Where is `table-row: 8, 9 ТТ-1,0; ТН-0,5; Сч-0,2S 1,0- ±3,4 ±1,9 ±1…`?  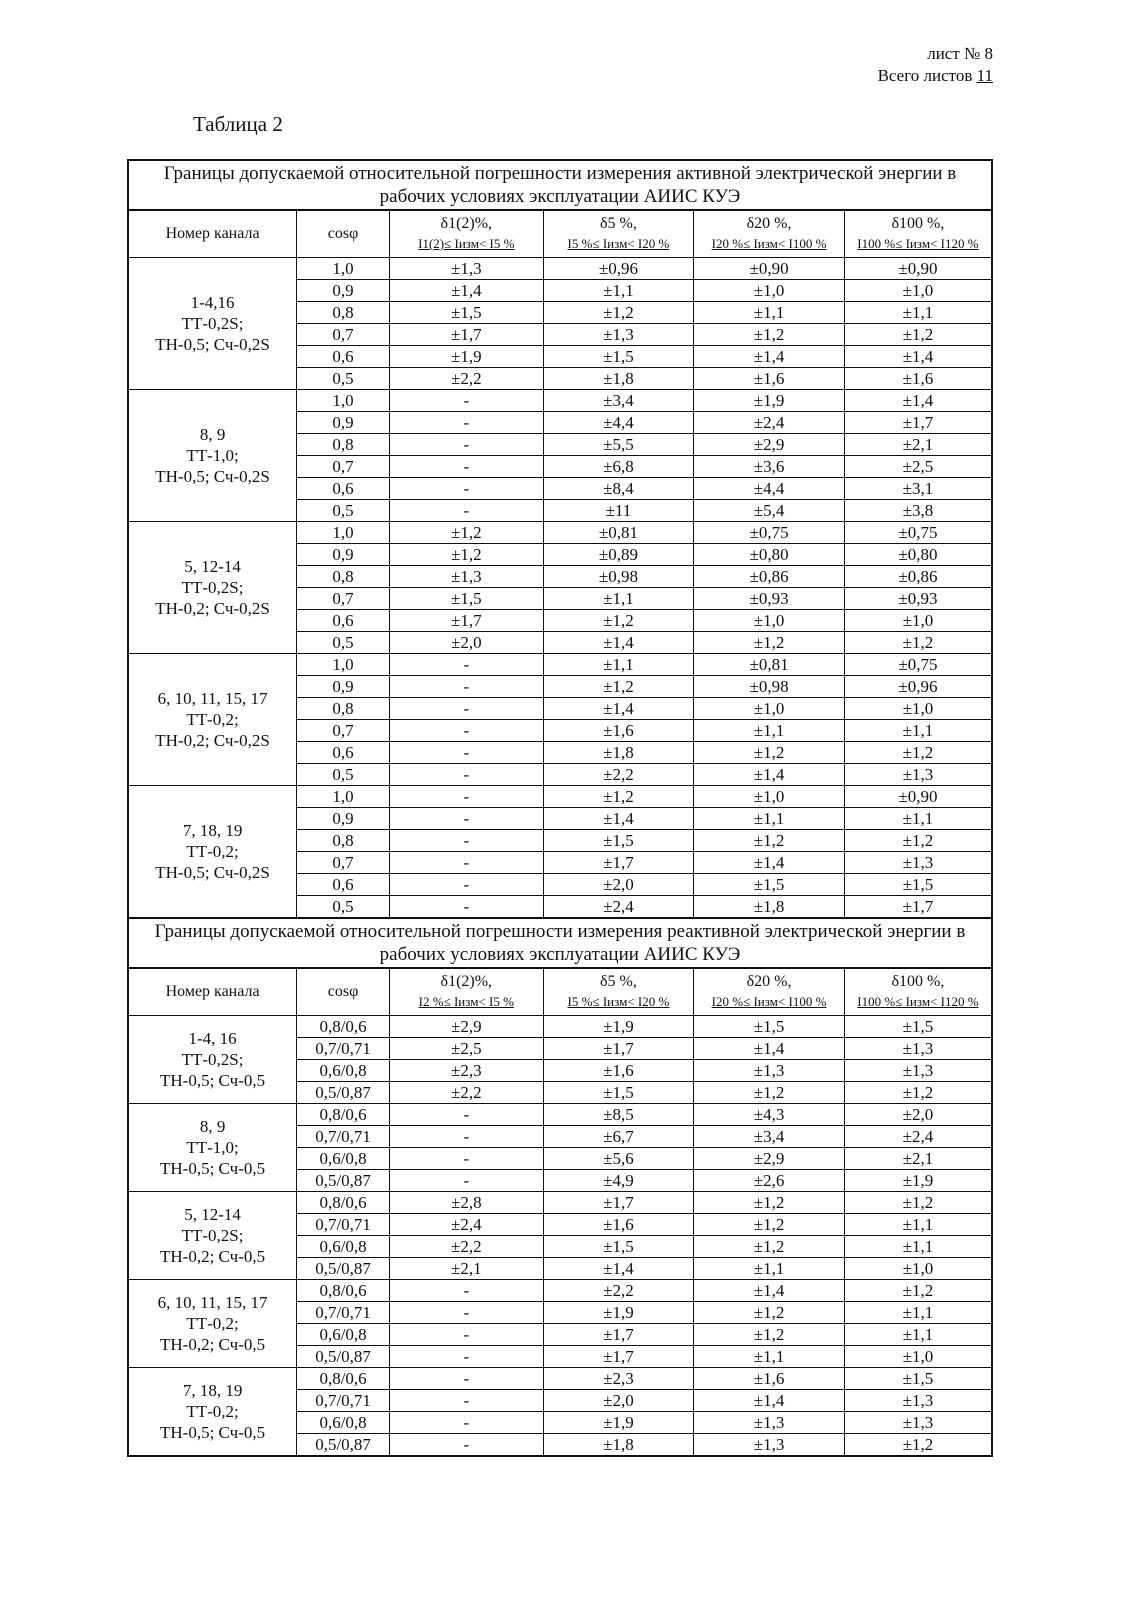 table-row: 8, 9 ТТ-1,0; ТН-0,5; Сч-0,2S 1,0- ±3,4 ±1,9 ±1… is located at coordinates (560, 455).